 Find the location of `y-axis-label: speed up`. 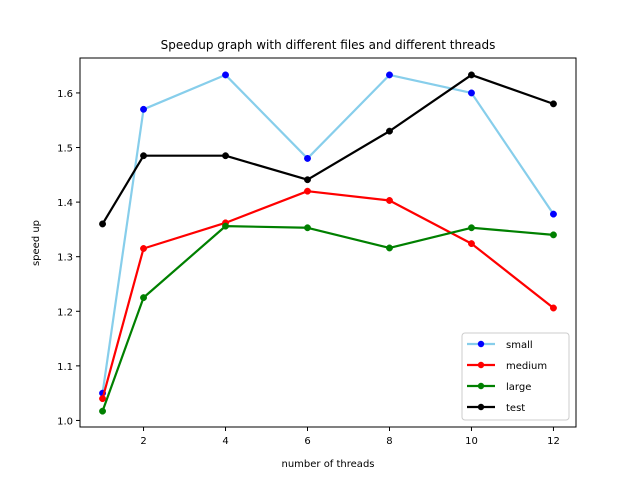

y-axis-label: speed up is located at coordinates (36, 243).